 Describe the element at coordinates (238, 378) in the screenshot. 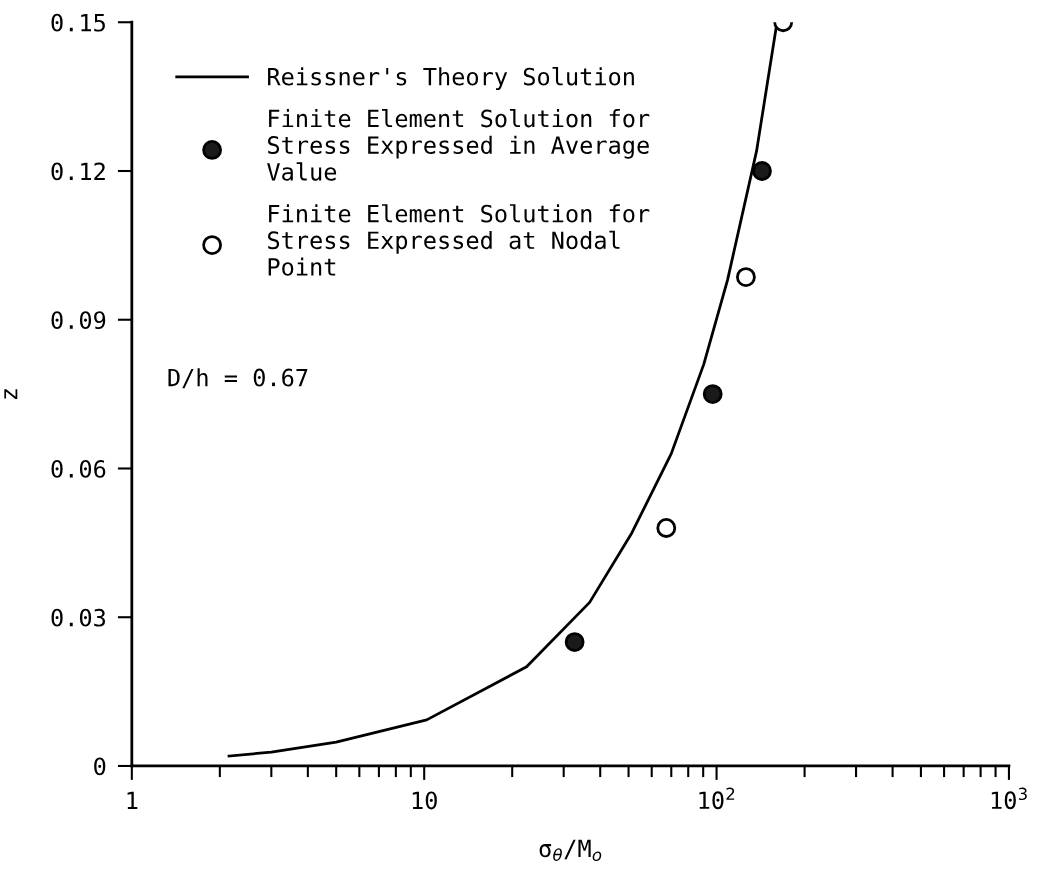

I see `annotation: D/h = 0.67` at that location.